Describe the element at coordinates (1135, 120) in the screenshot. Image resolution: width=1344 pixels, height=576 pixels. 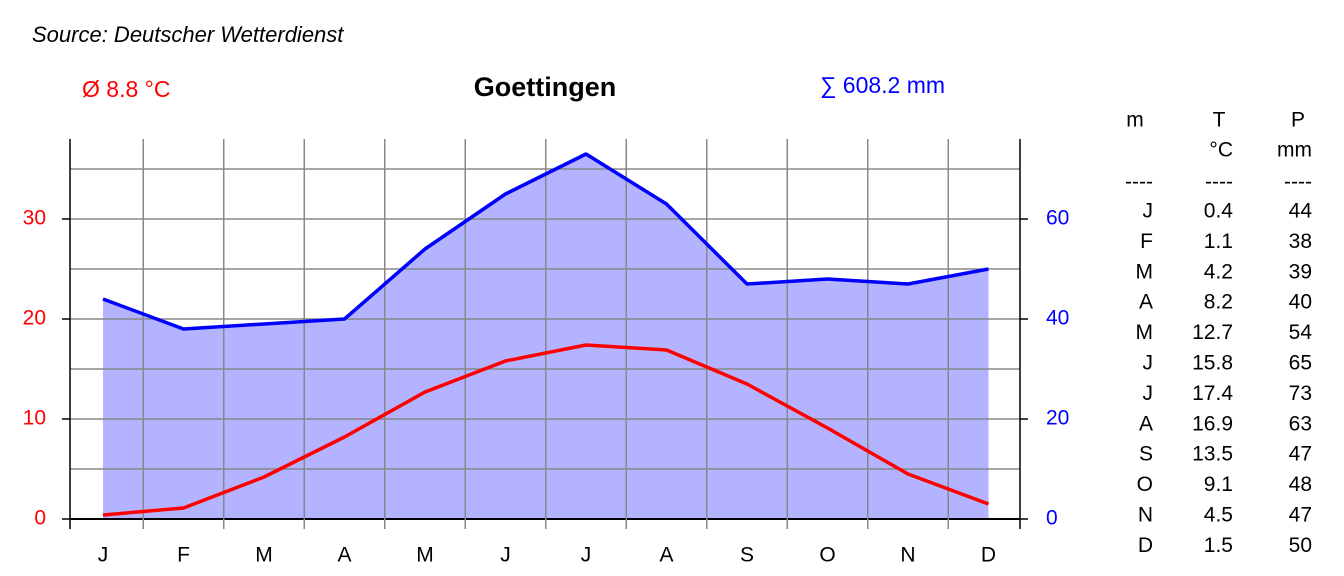
I see `table-header: m` at that location.